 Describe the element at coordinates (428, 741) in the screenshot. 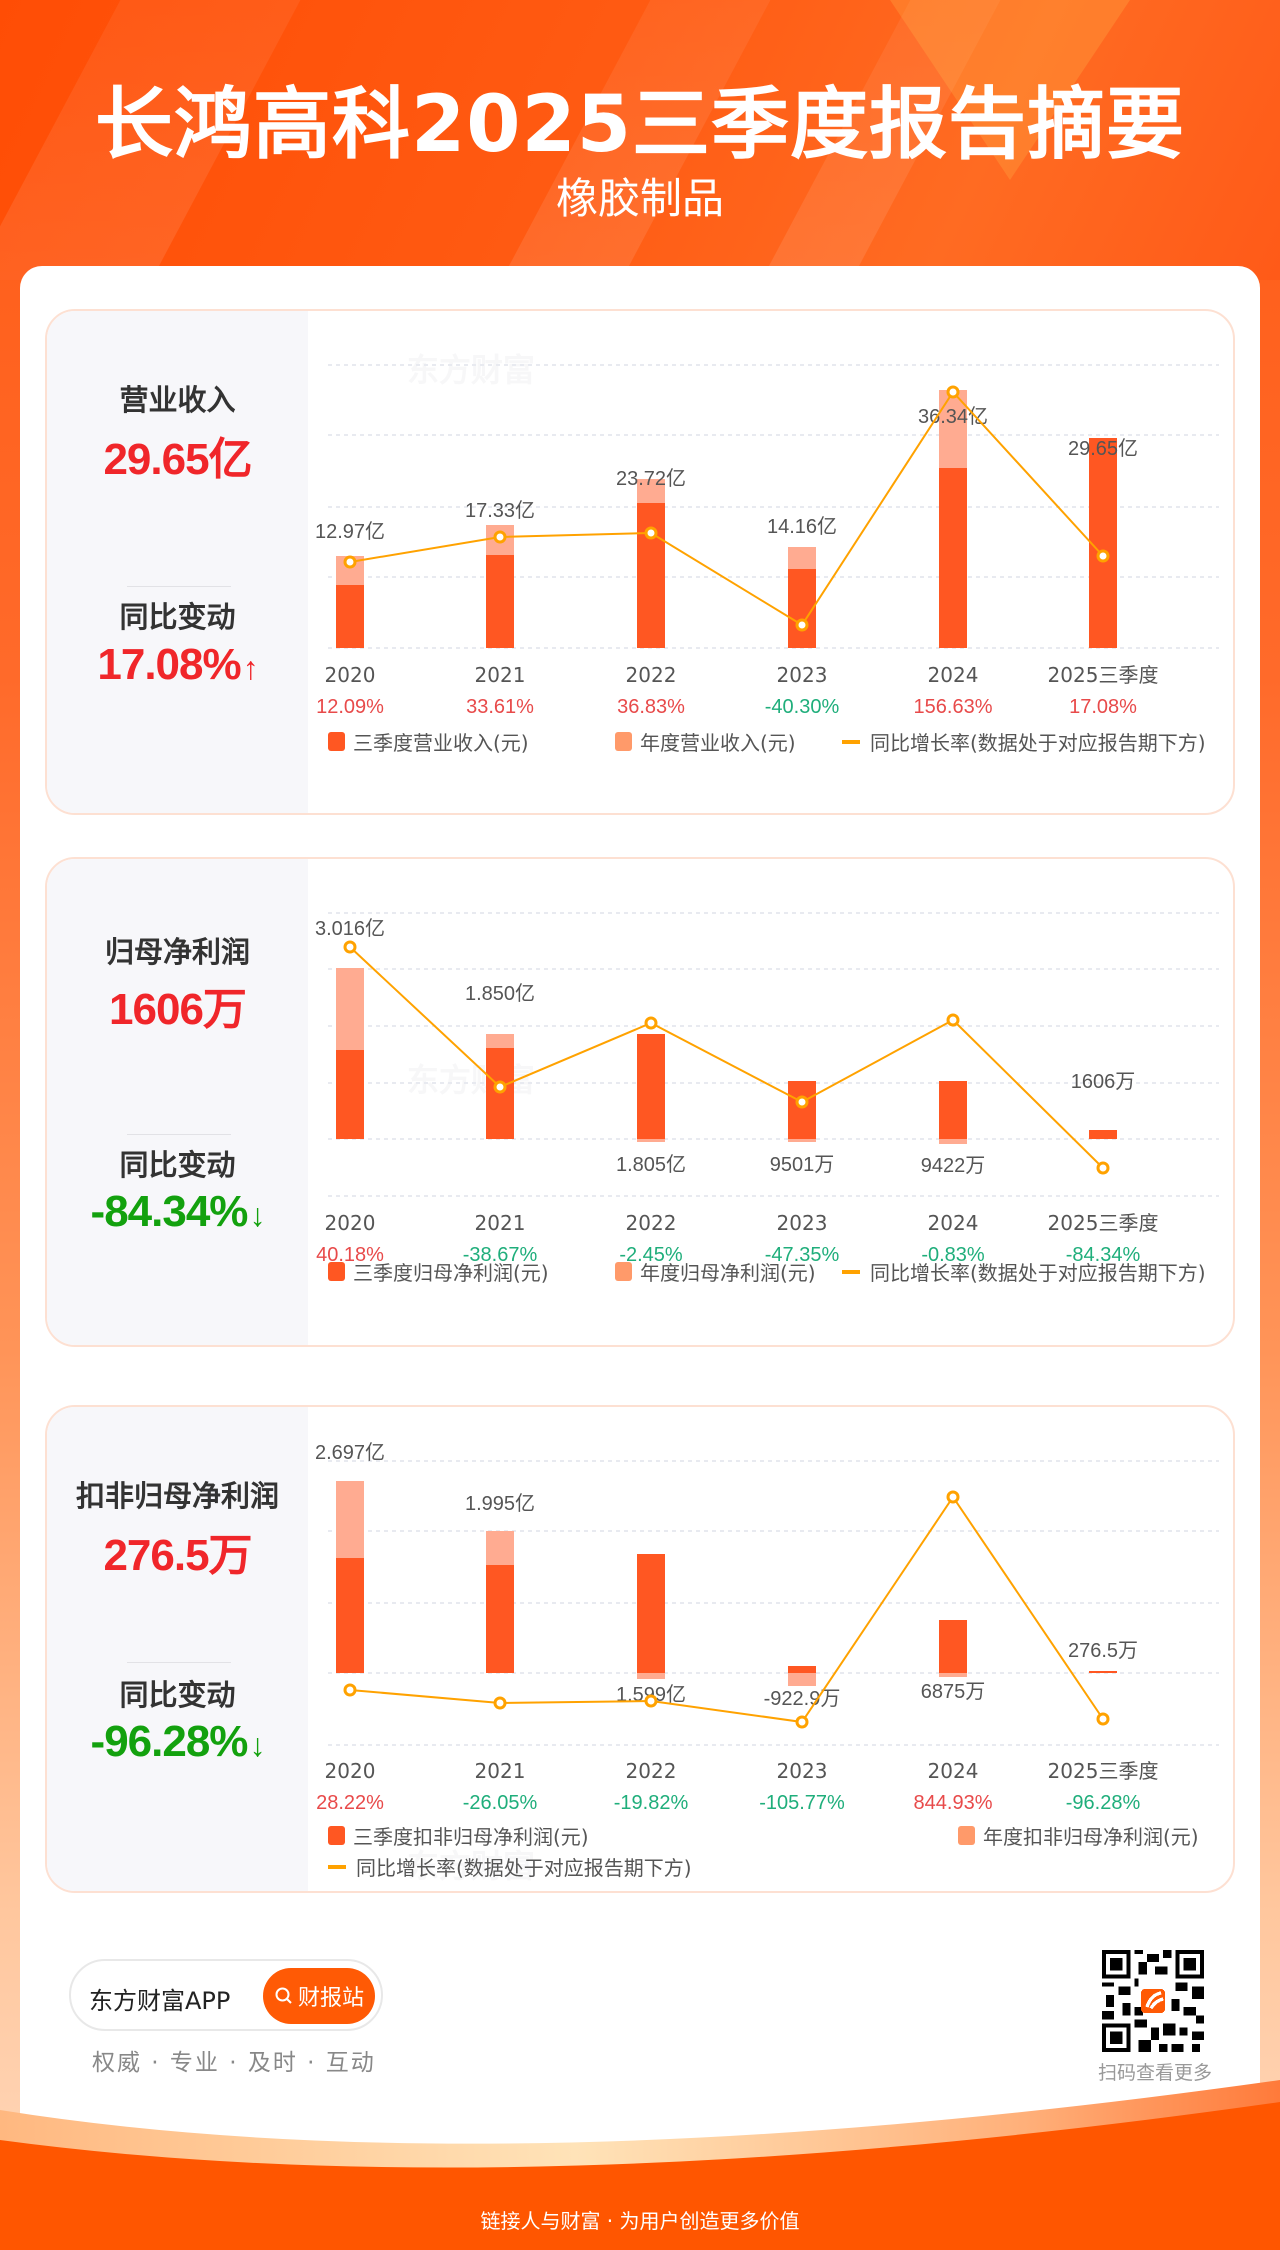

I see `legend-item-q3: 三季度营业收入(元)` at that location.